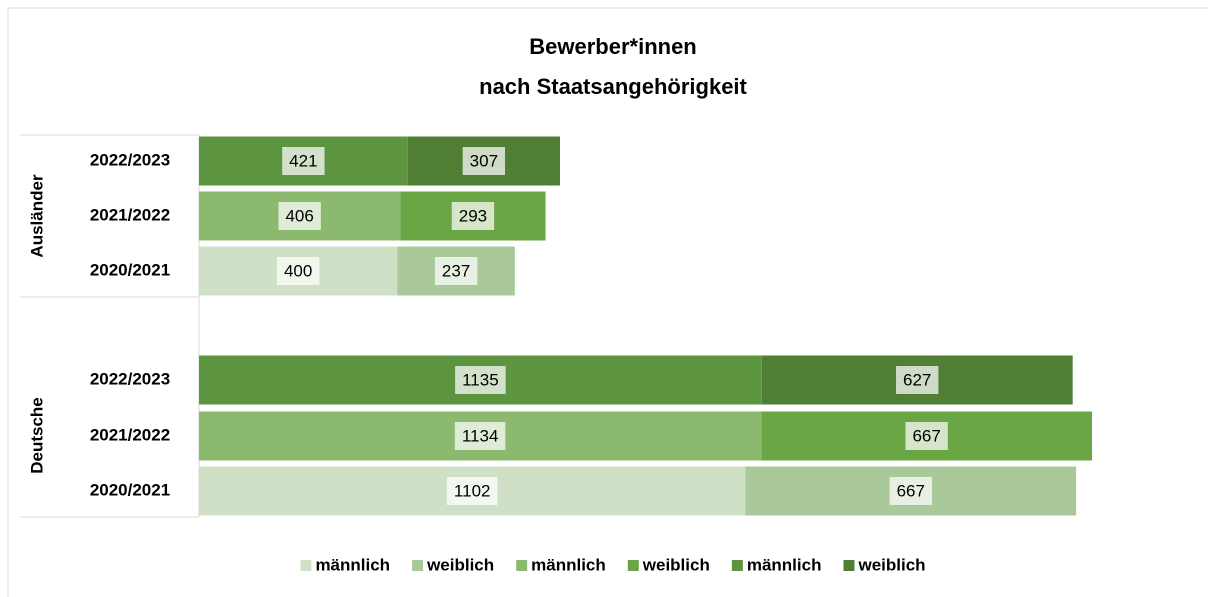 The image size is (1208, 597). Describe the element at coordinates (613, 86) in the screenshot. I see `chart-title: nach Staatsangehörigkeit` at that location.